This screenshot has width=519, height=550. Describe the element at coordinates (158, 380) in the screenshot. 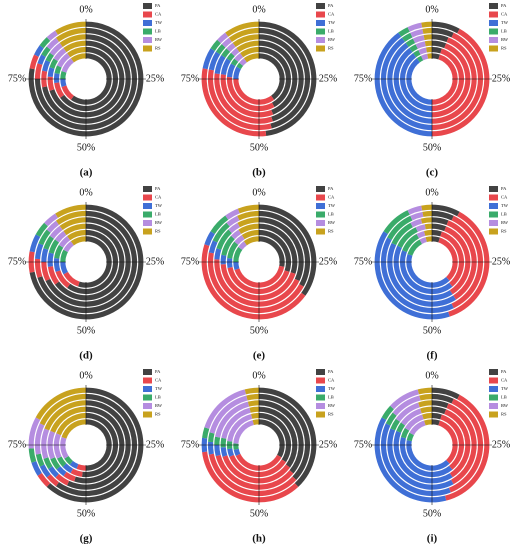

I see `legend-label: CA` at that location.